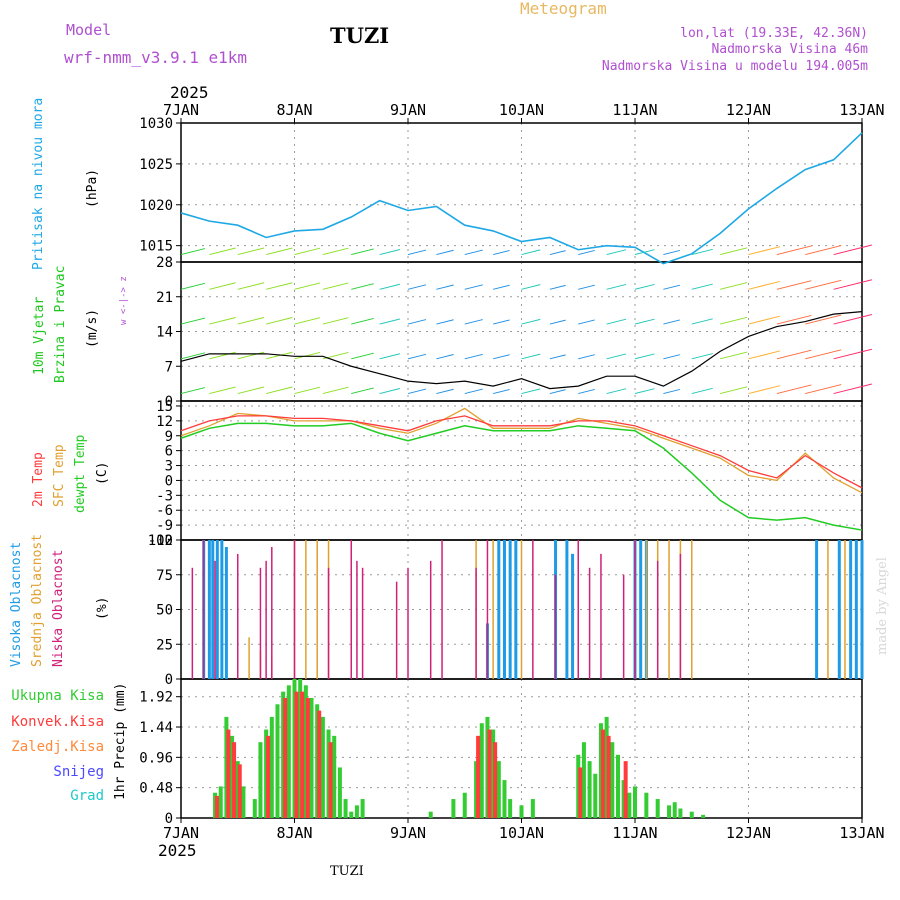  What do you see at coordinates (164, 333) in the screenshot?
I see `y-tick-label: 14` at bounding box center [164, 333].